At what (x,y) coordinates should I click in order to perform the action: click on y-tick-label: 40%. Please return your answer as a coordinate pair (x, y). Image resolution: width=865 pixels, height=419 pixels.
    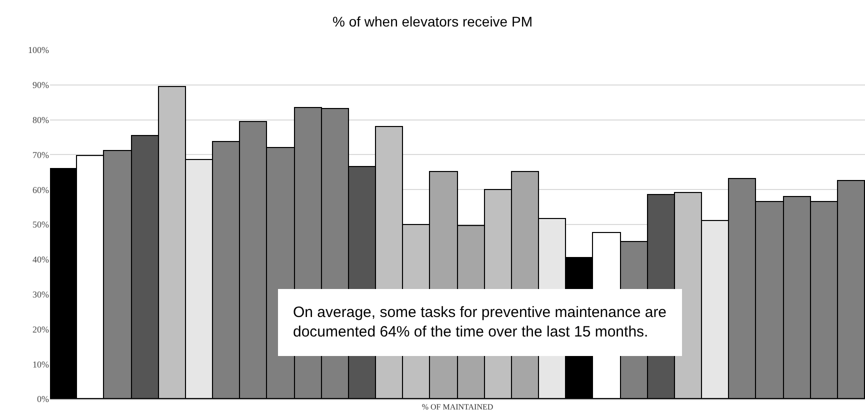
    Looking at the image, I should click on (41, 259).